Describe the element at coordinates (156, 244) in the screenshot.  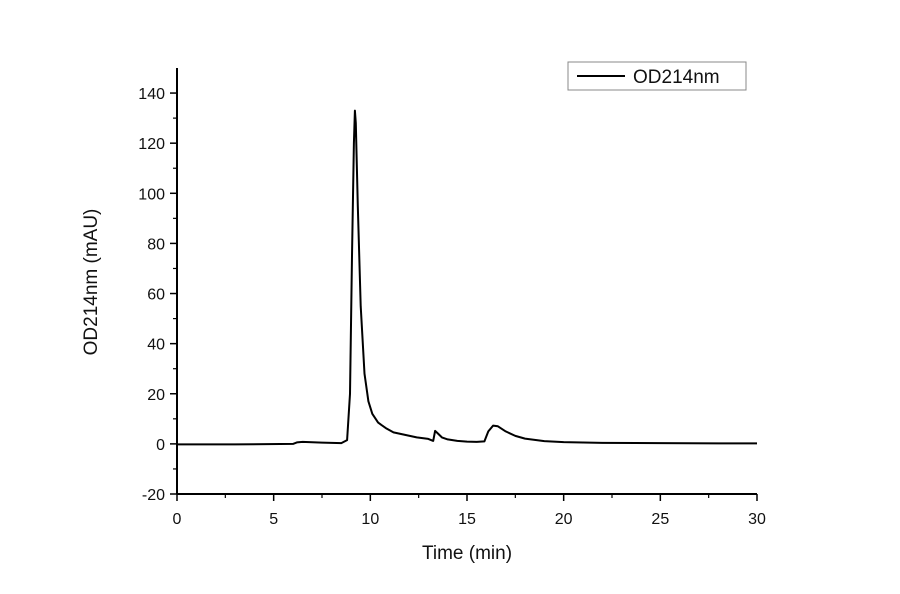
I see `y-tick-label: 80` at that location.